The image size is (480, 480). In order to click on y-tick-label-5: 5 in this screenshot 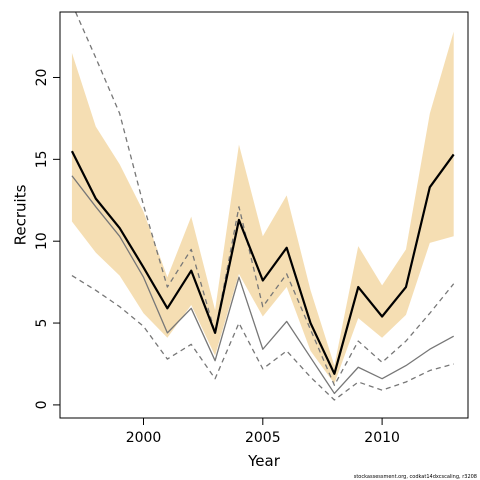, I will do `click(42, 323)`.